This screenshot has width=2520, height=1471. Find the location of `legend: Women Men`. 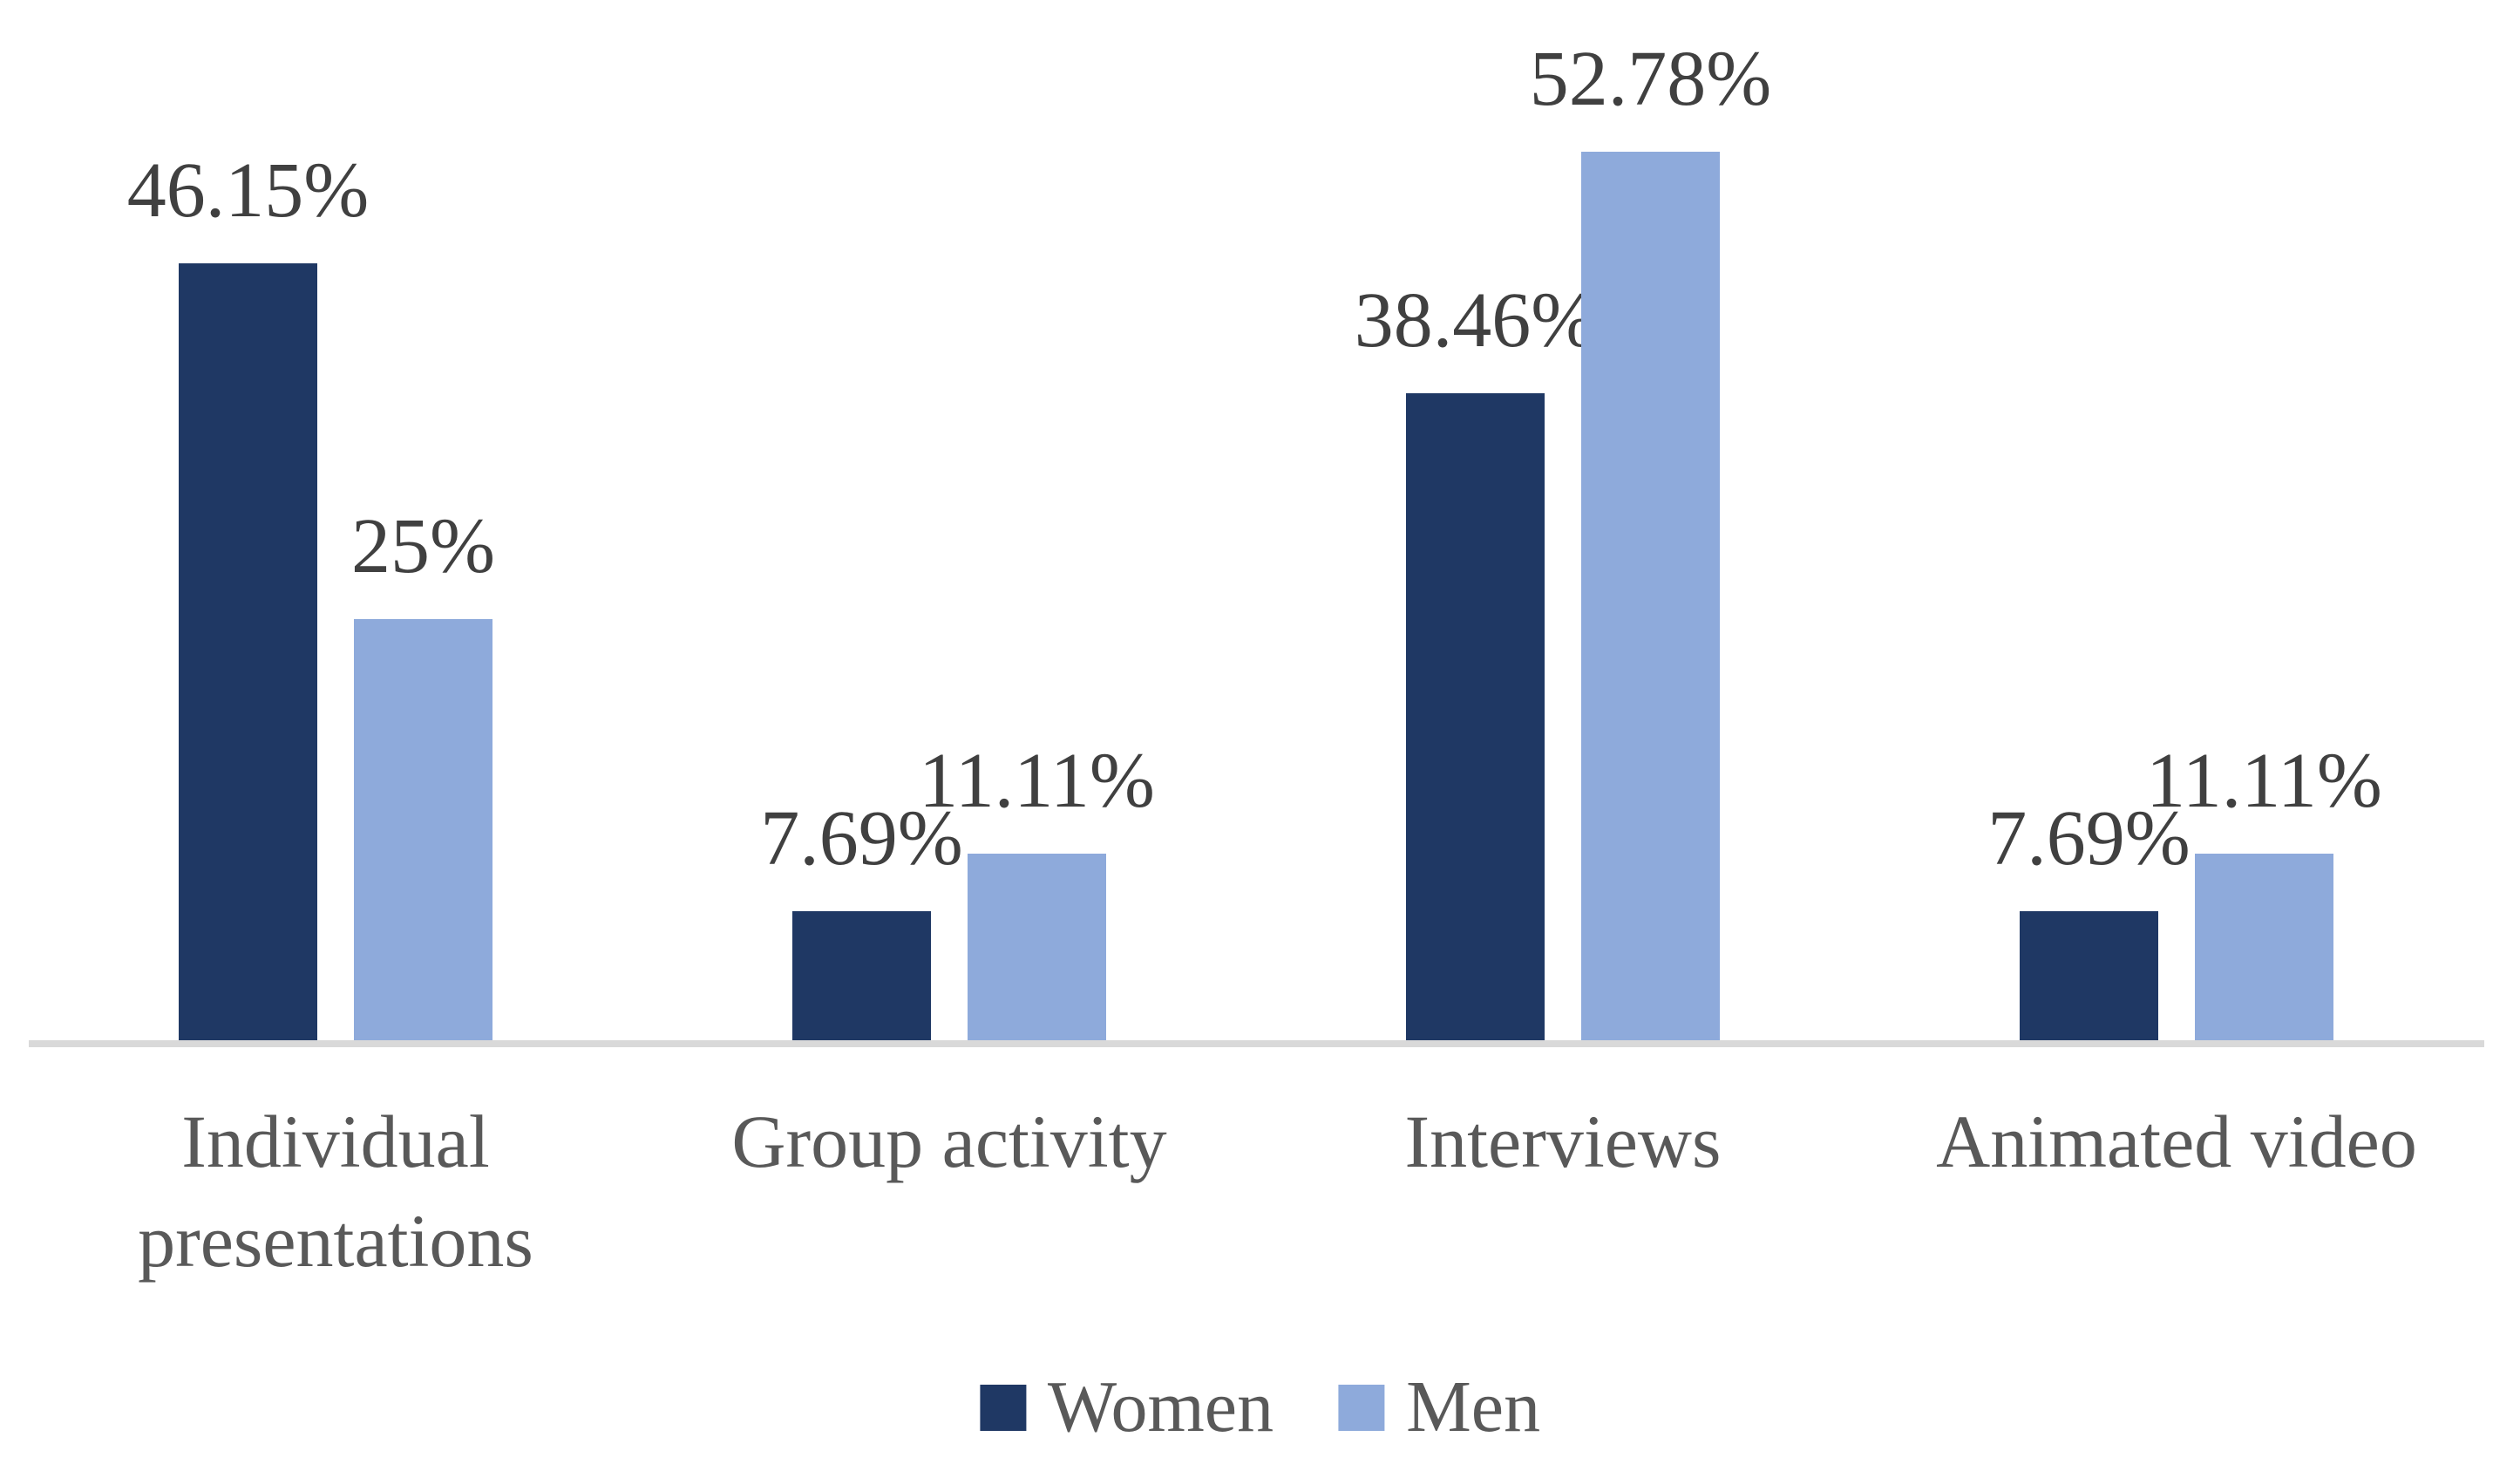

legend: Women Men is located at coordinates (1259, 1406).